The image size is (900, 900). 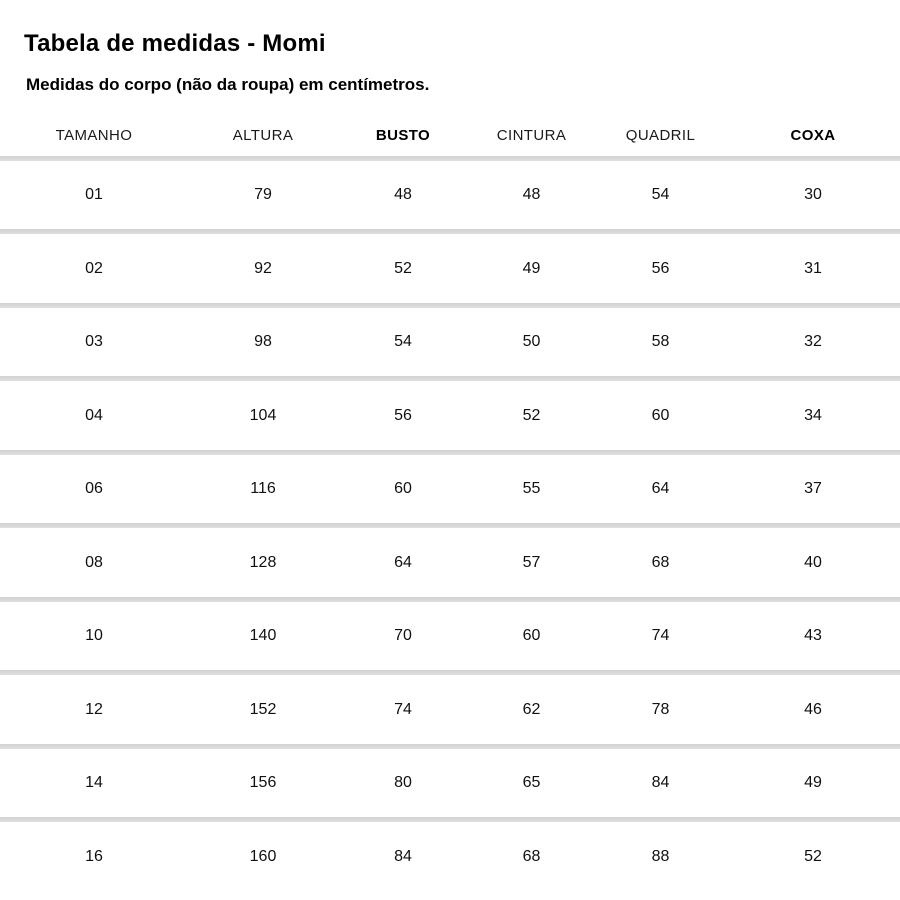 I want to click on cell-tamanho: 16, so click(x=94, y=856).